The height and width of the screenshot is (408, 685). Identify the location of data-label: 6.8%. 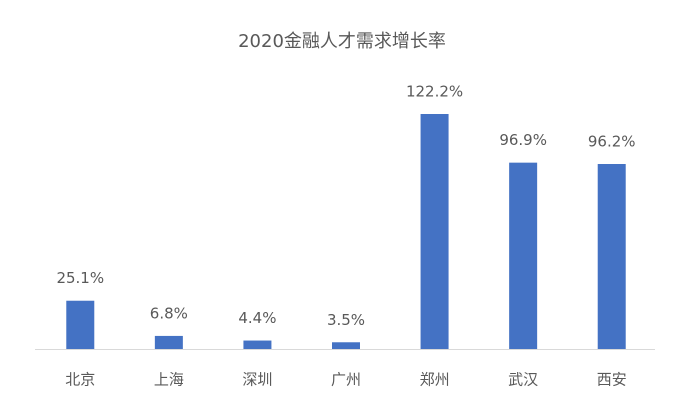
(169, 313).